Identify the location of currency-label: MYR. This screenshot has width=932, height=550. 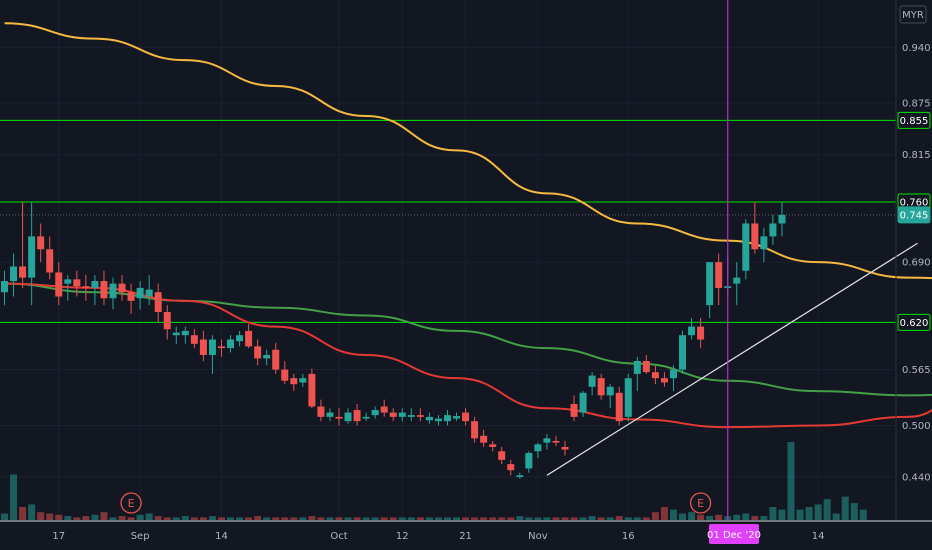
(913, 15).